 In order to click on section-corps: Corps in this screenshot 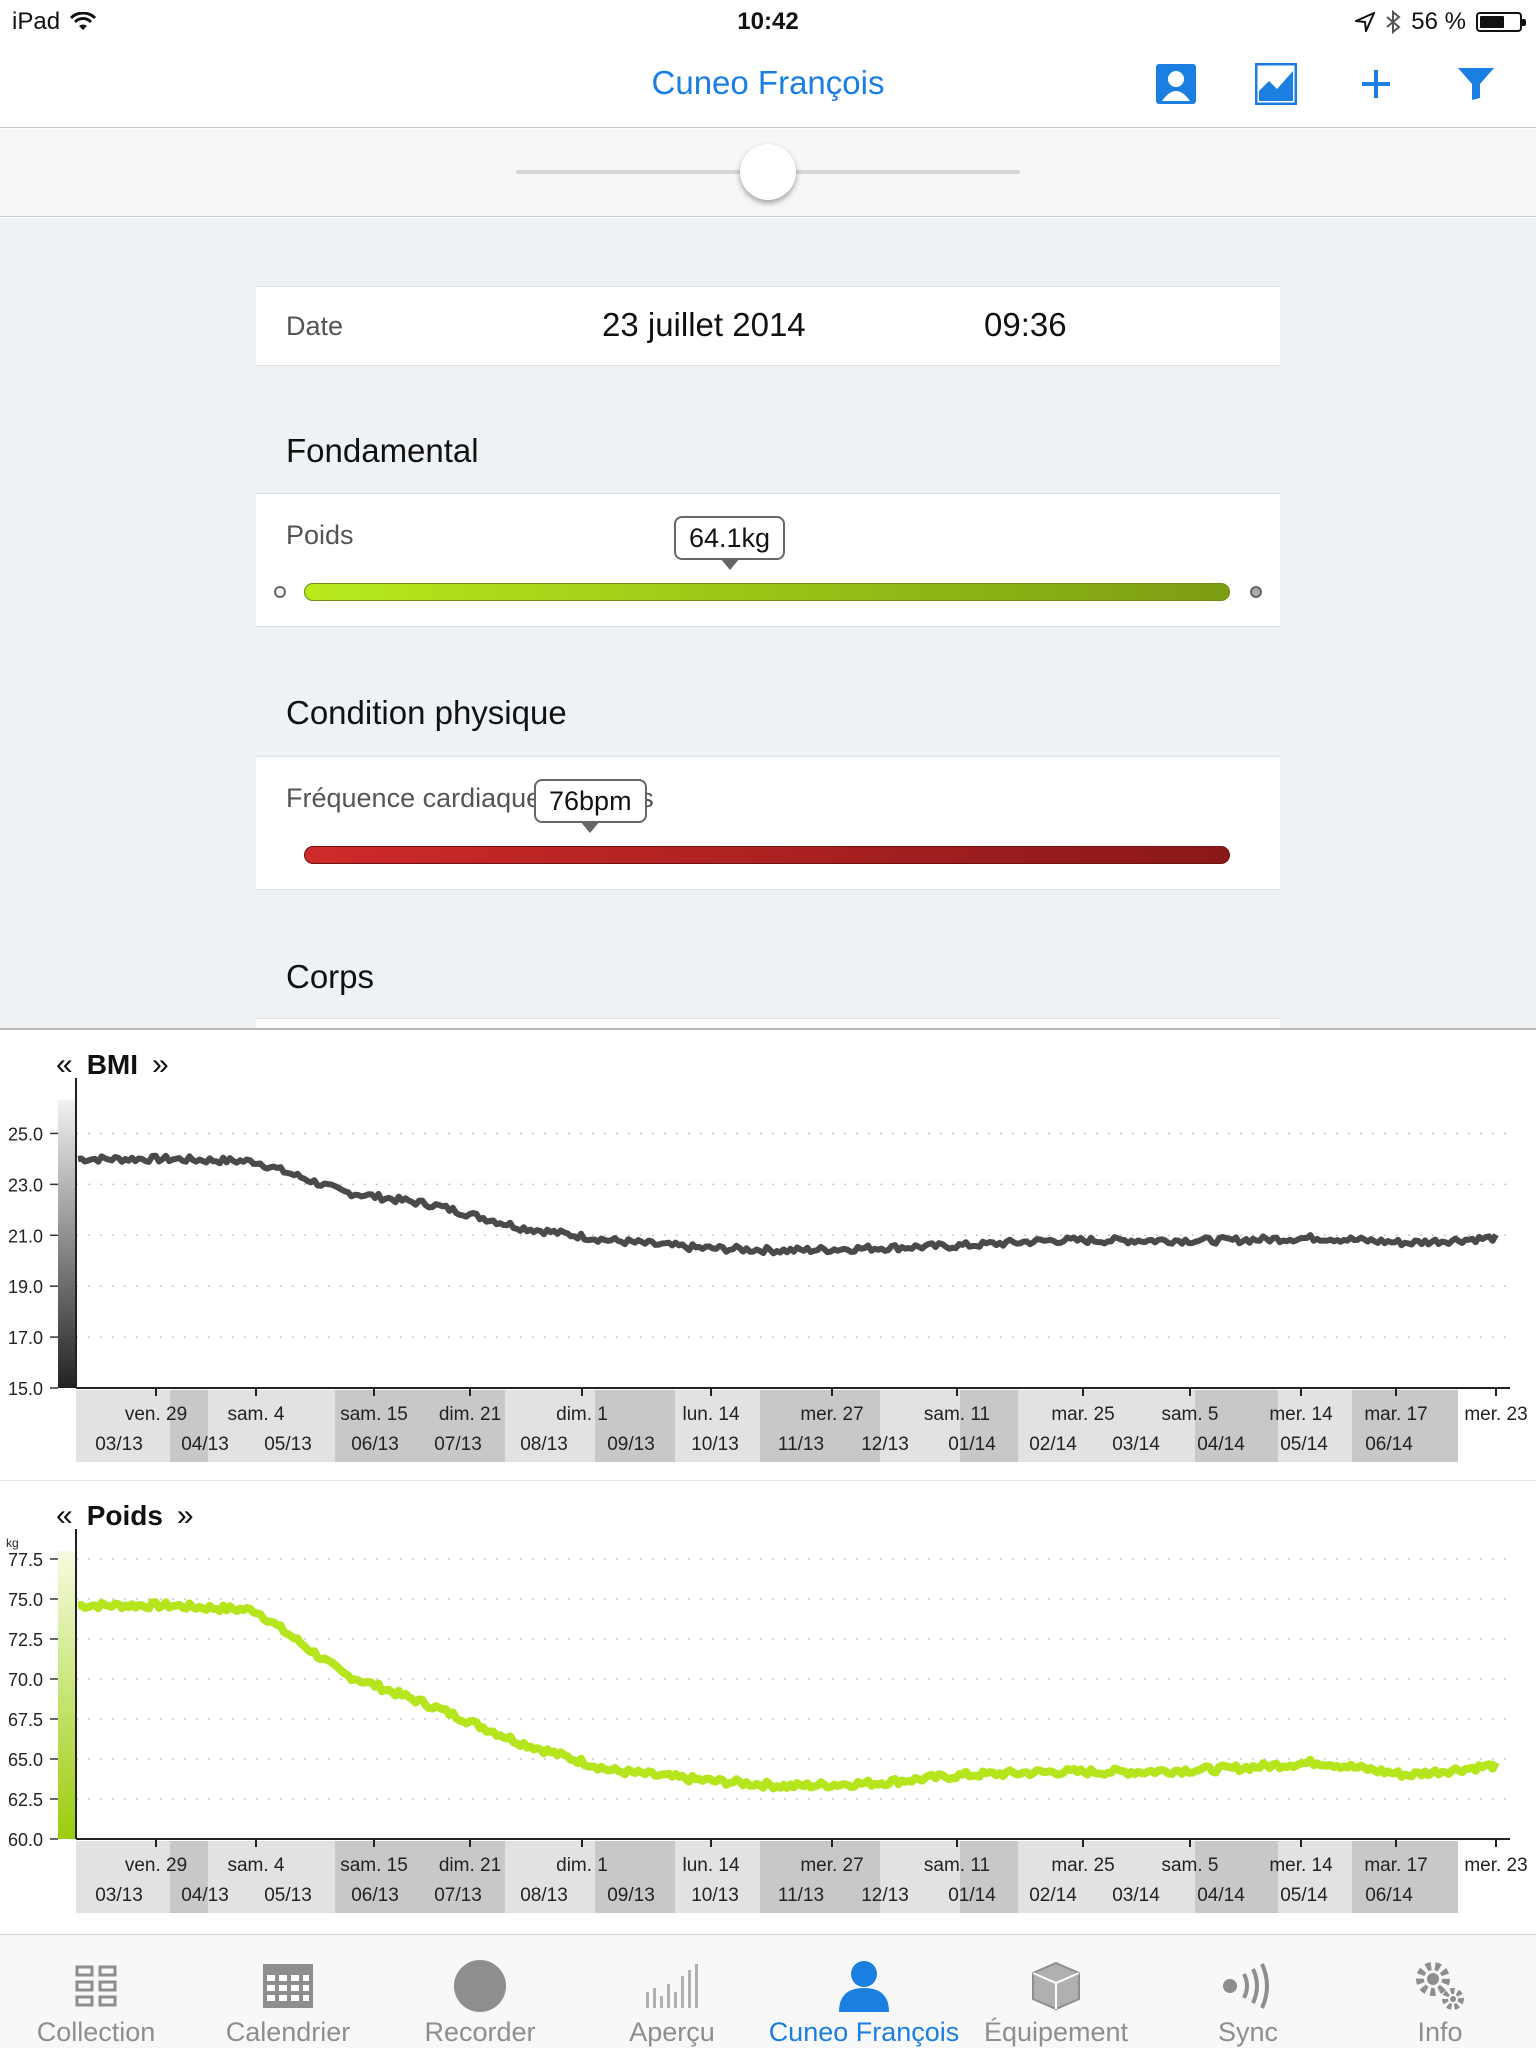, I will do `click(330, 976)`.